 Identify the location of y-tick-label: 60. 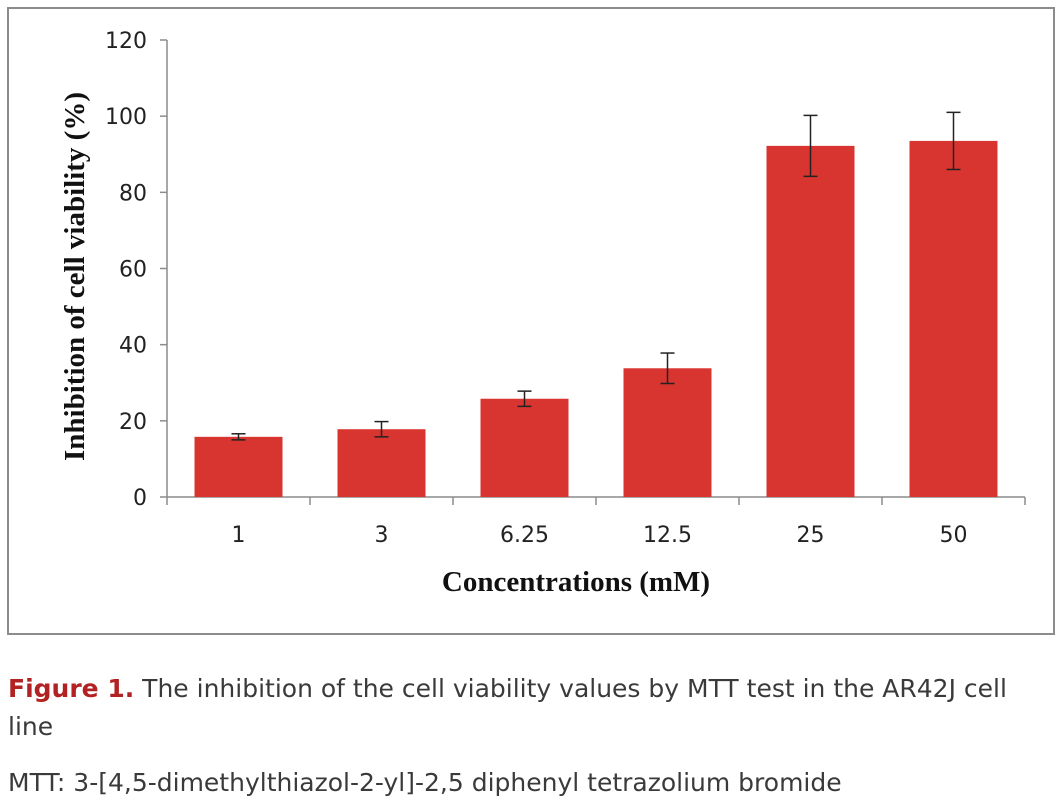
(133, 270).